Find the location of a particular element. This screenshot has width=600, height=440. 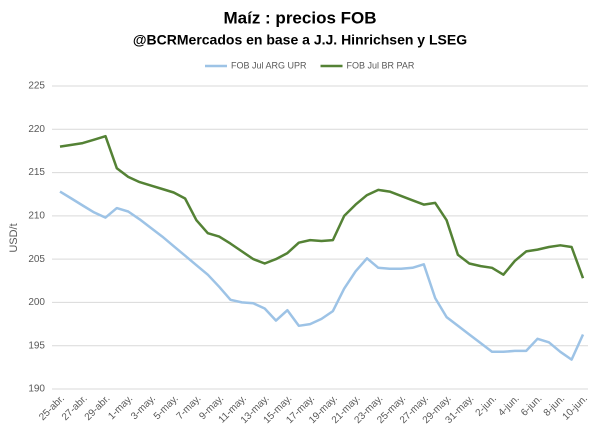

legend-label: FOB Jul BR PAR is located at coordinates (381, 65).